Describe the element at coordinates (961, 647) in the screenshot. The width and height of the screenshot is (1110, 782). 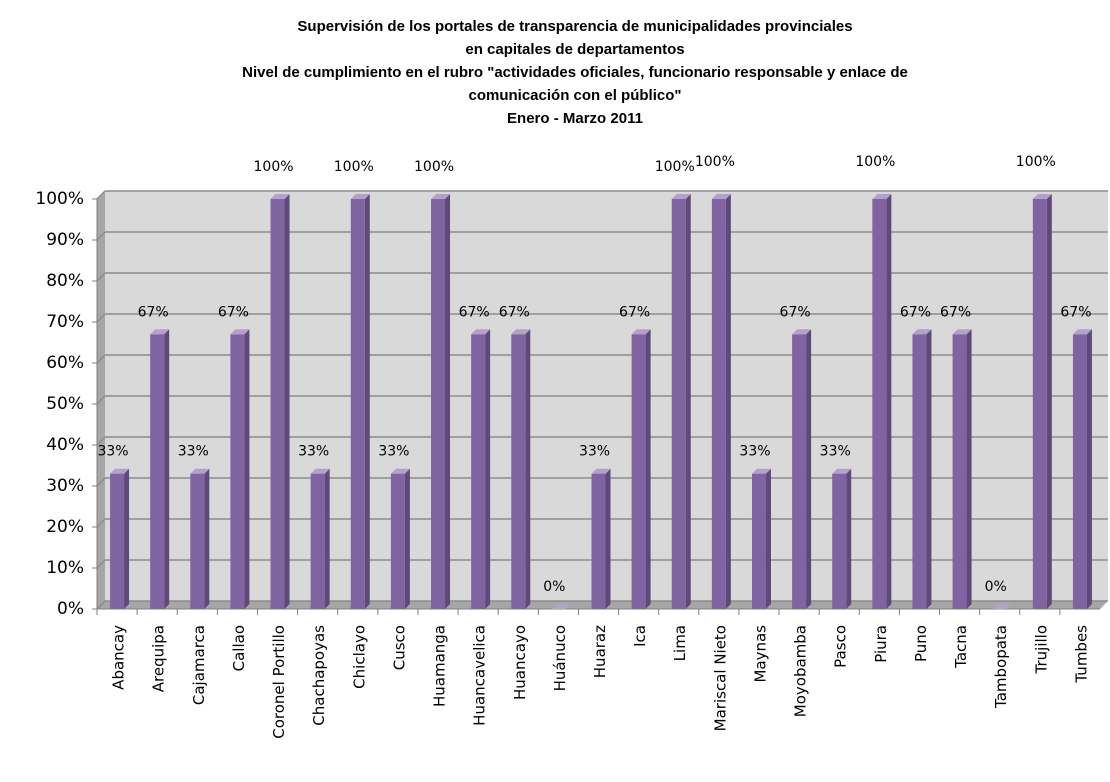
I see `x-tick-label: Tacna` at that location.